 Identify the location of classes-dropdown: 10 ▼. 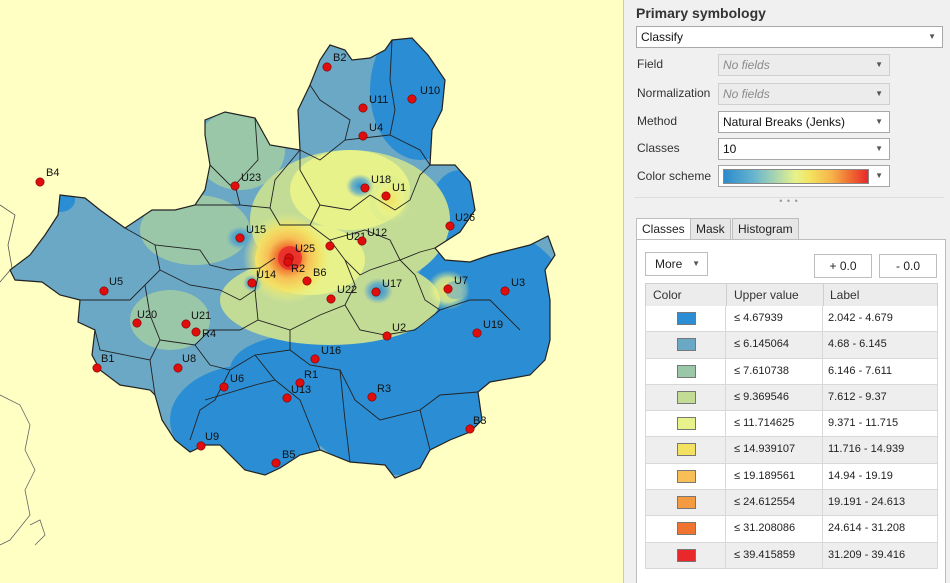
(804, 149).